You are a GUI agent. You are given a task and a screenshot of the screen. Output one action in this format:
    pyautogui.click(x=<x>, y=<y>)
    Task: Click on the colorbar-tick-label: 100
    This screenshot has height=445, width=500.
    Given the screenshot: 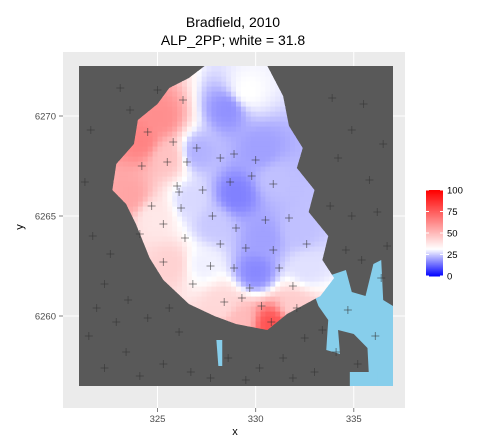 What is the action you would take?
    pyautogui.click(x=455, y=191)
    